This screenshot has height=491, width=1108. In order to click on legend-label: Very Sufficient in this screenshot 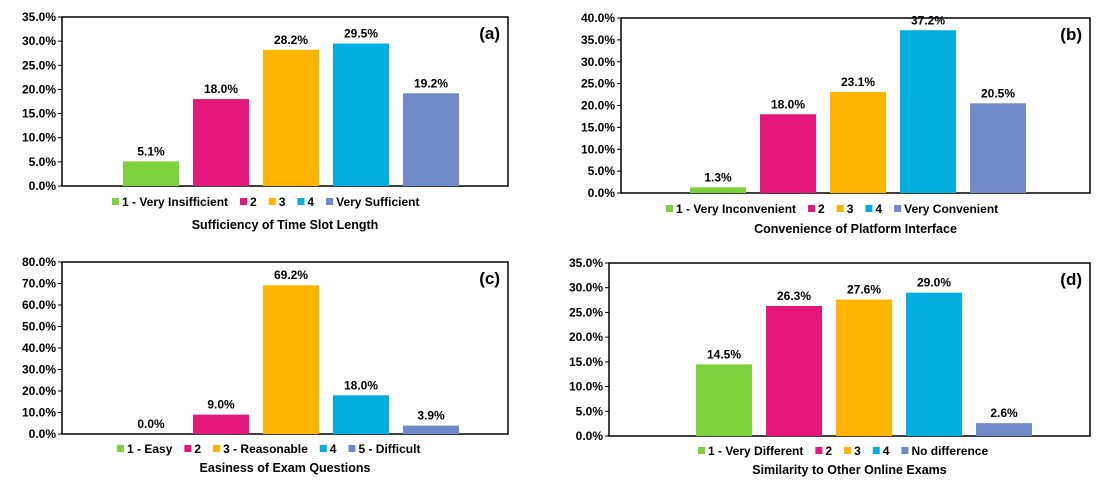, I will do `click(377, 202)`.